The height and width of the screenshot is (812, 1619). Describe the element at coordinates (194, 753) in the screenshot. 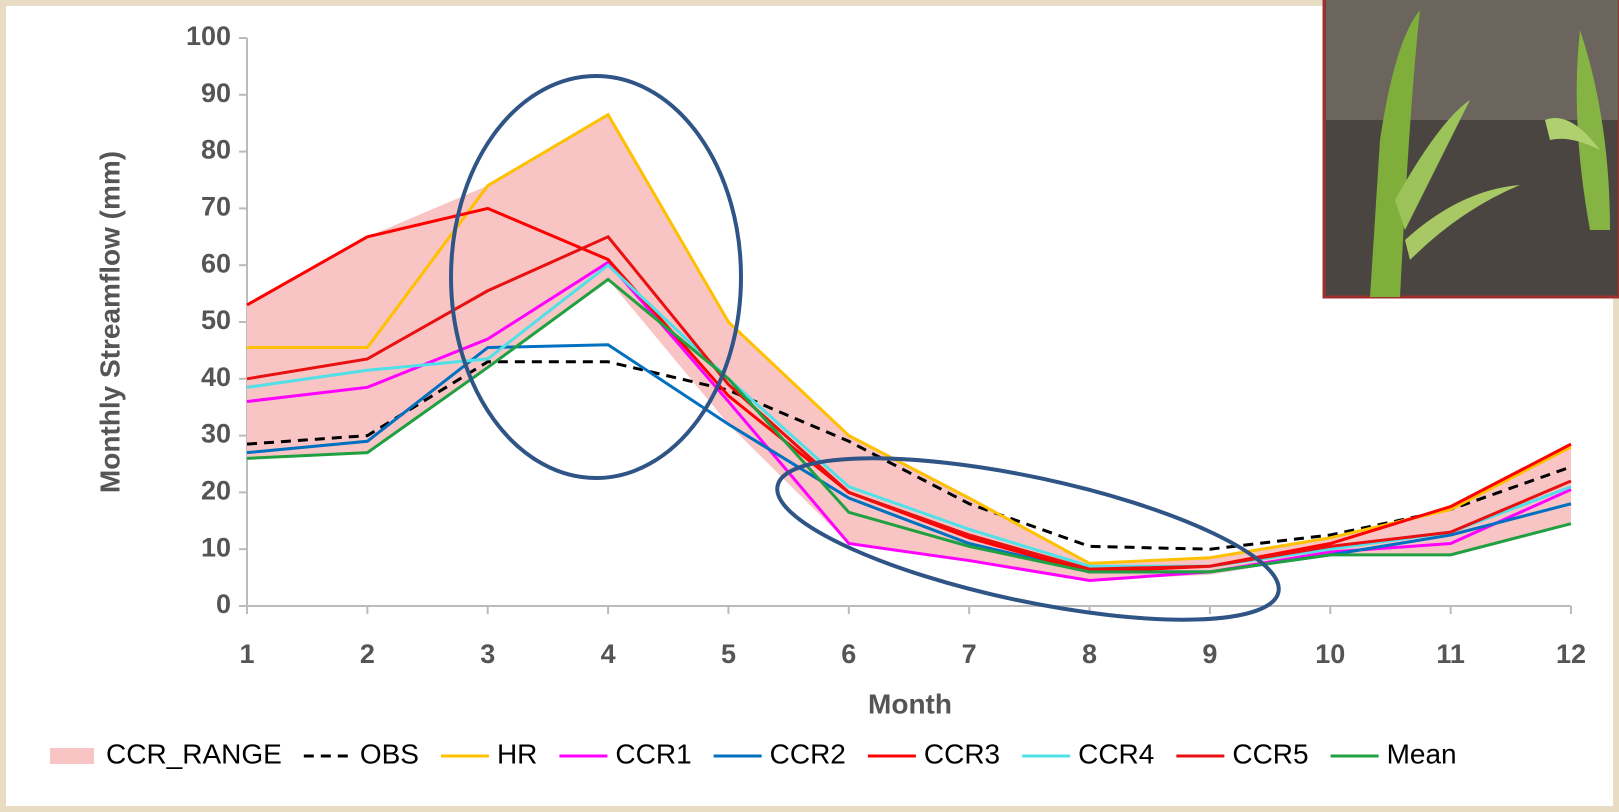

I see `legend-label: CCR_RANGE` at that location.